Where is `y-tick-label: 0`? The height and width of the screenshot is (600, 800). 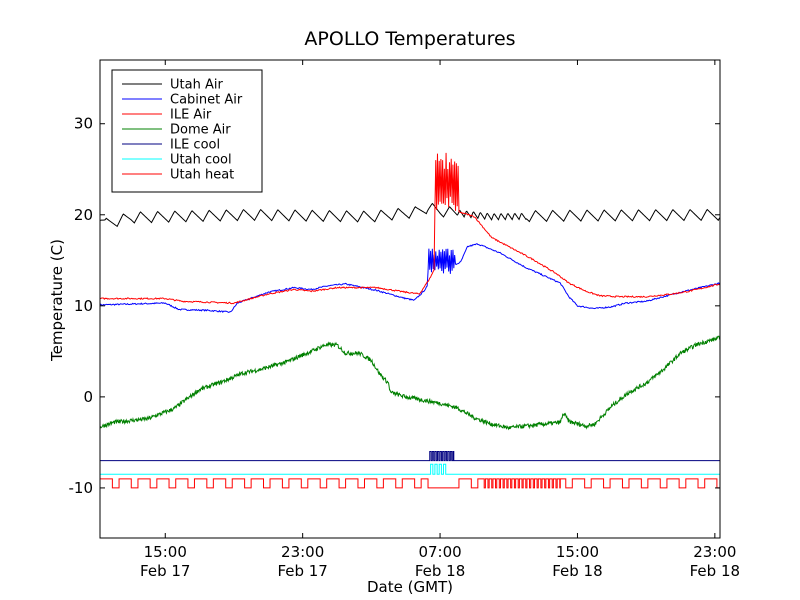
y-tick-label: 0 is located at coordinates (88, 397).